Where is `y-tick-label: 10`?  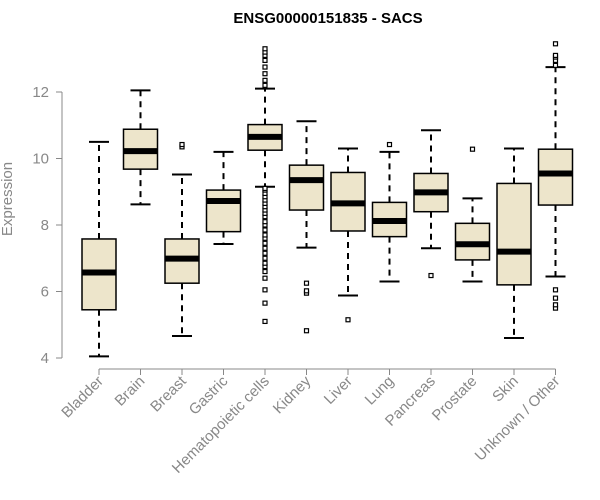 y-tick-label: 10 is located at coordinates (40, 159).